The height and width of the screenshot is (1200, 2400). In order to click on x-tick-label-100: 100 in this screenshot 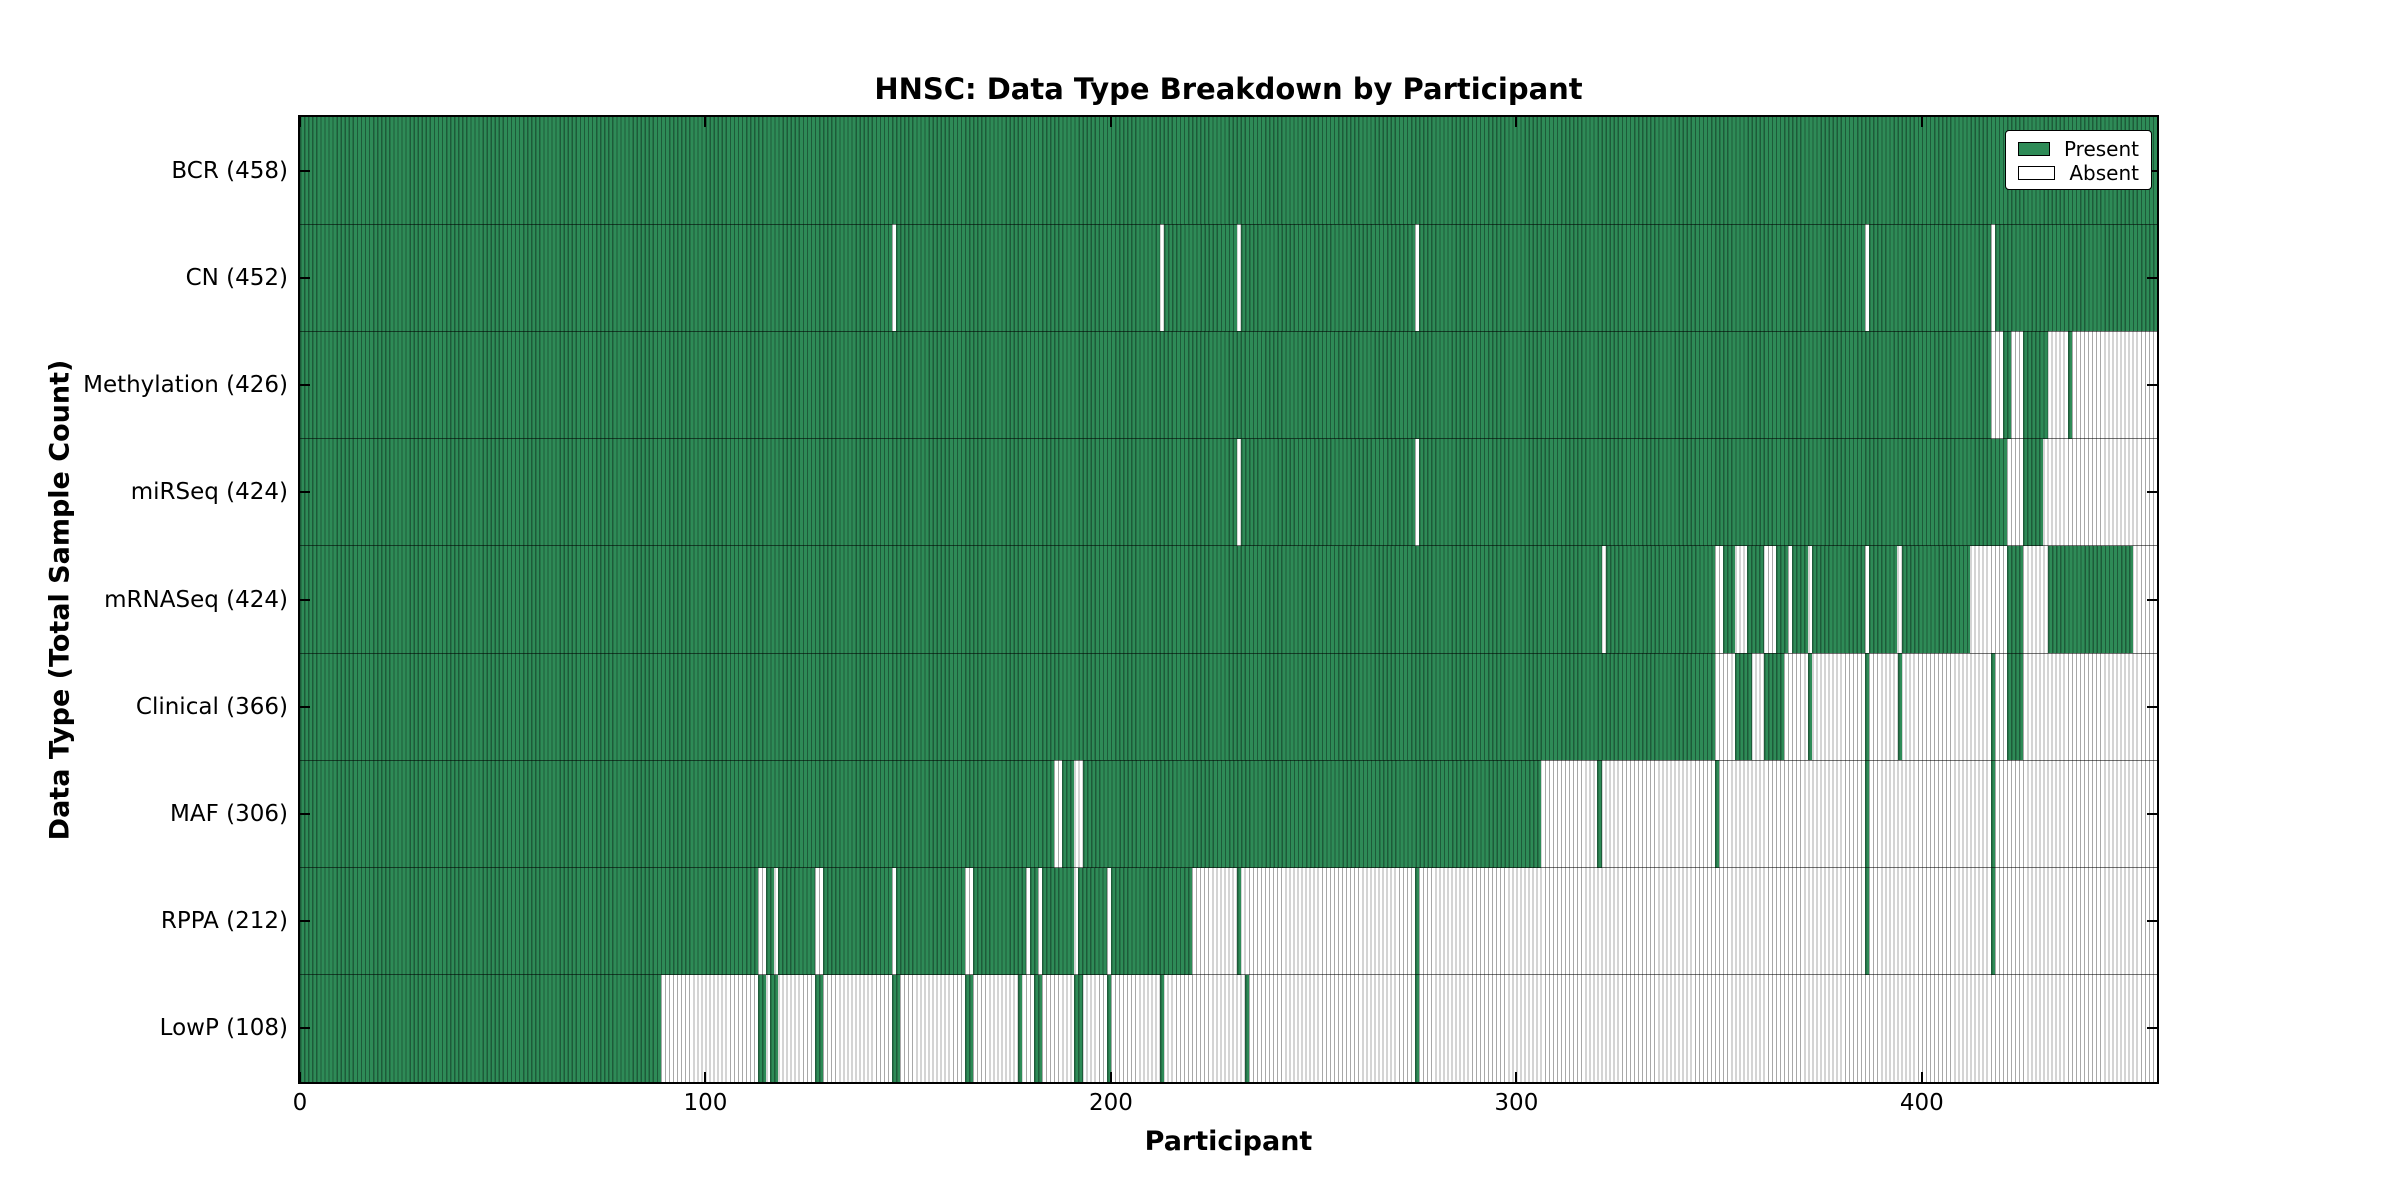, I will do `click(705, 1103)`.